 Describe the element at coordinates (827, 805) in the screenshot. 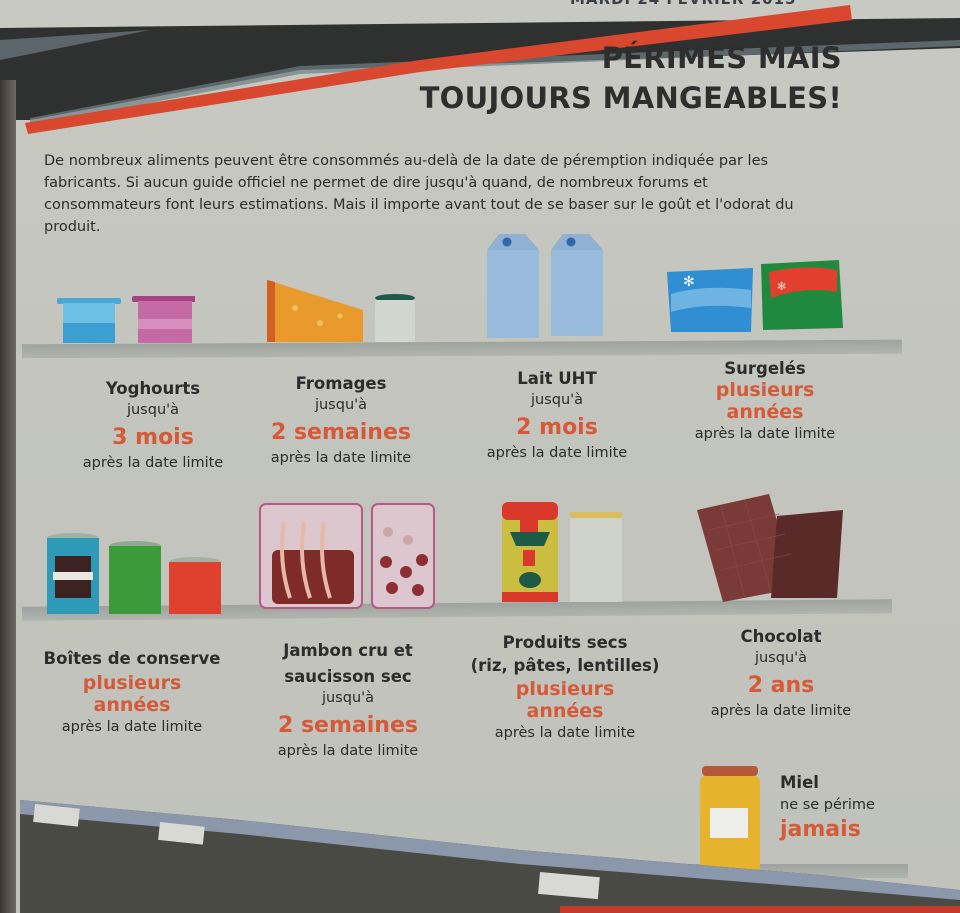

I see `item-prefix: ne se périme` at that location.